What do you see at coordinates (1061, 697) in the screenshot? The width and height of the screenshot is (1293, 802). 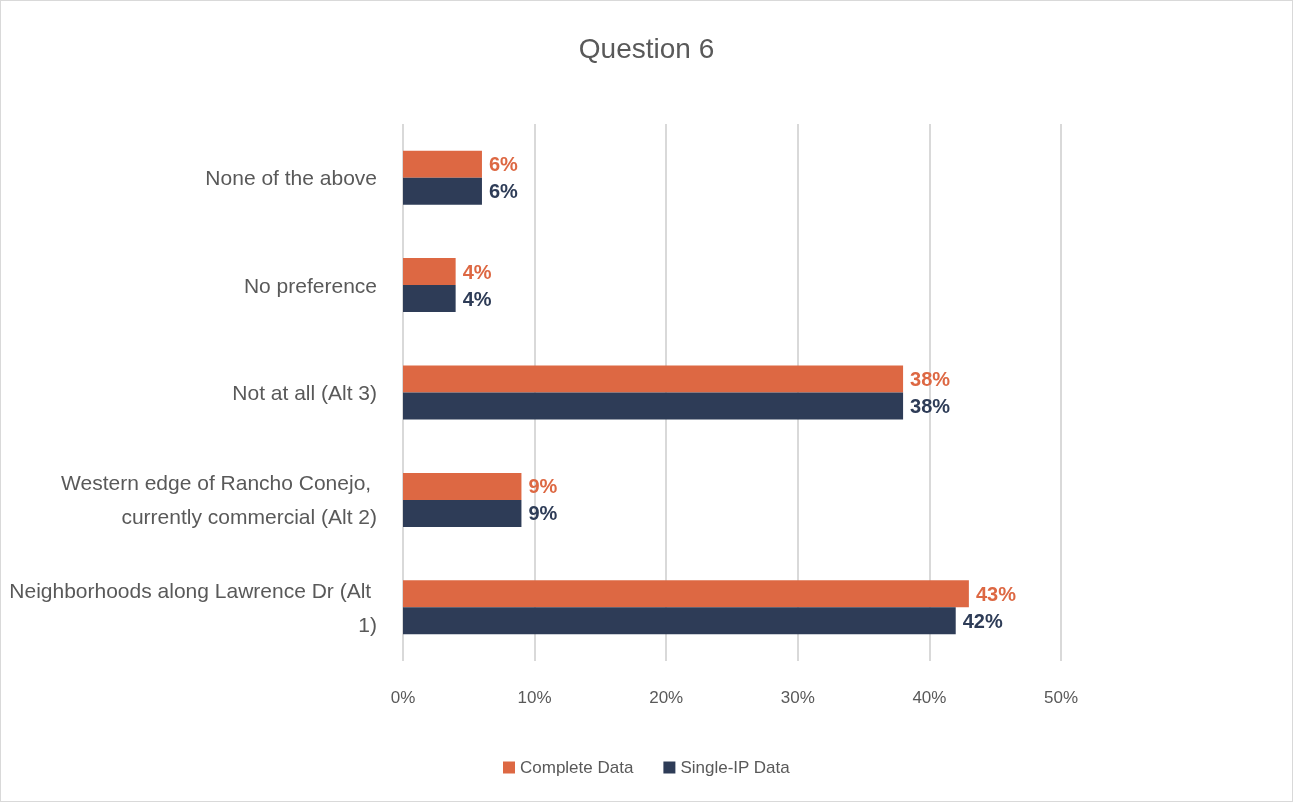 I see `x-tick-label: 50%` at bounding box center [1061, 697].